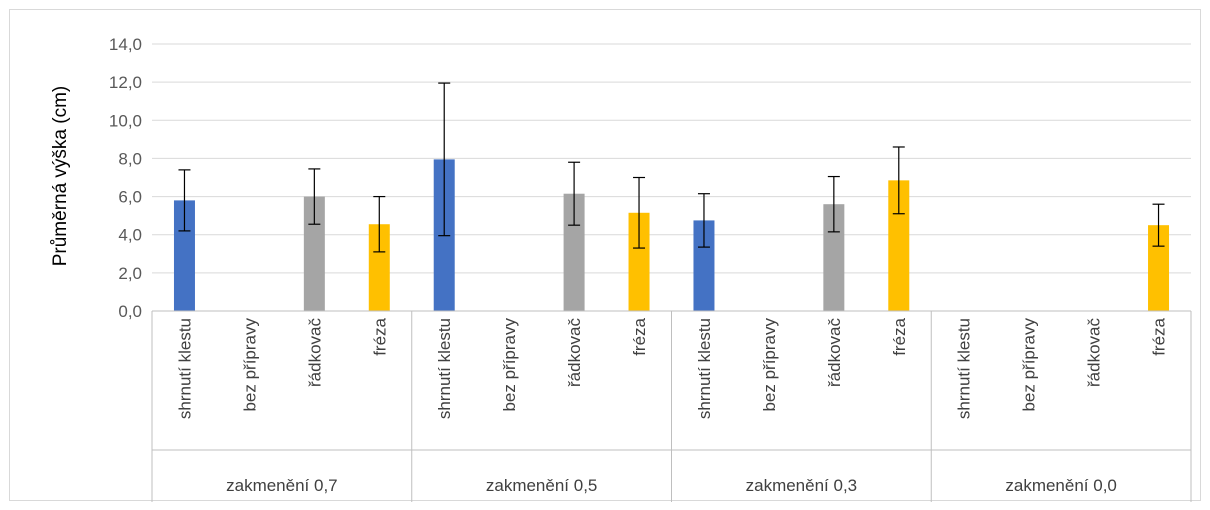 The width and height of the screenshot is (1210, 510). Describe the element at coordinates (130, 311) in the screenshot. I see `y-tick-label: 0,0` at that location.